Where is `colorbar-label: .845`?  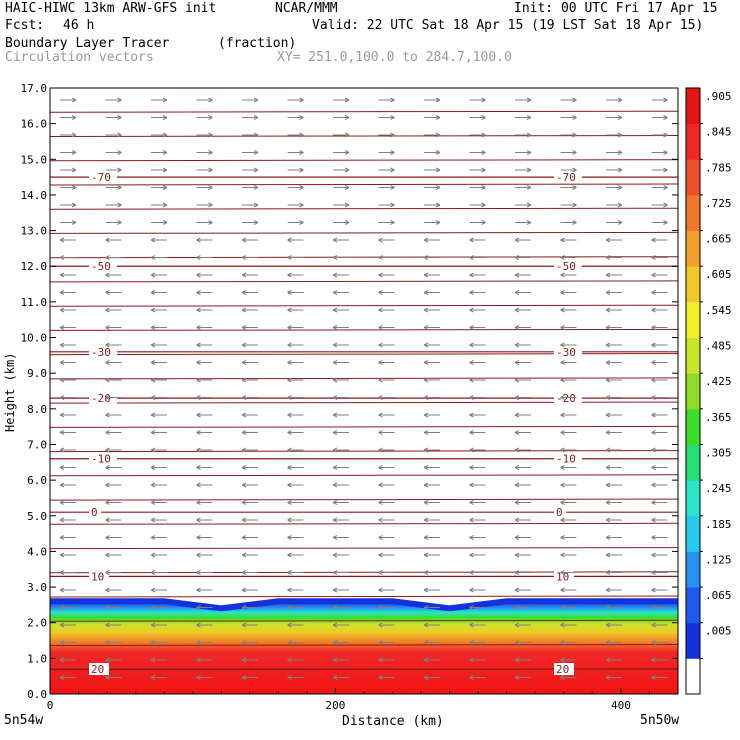
colorbar-label: .845 is located at coordinates (718, 132).